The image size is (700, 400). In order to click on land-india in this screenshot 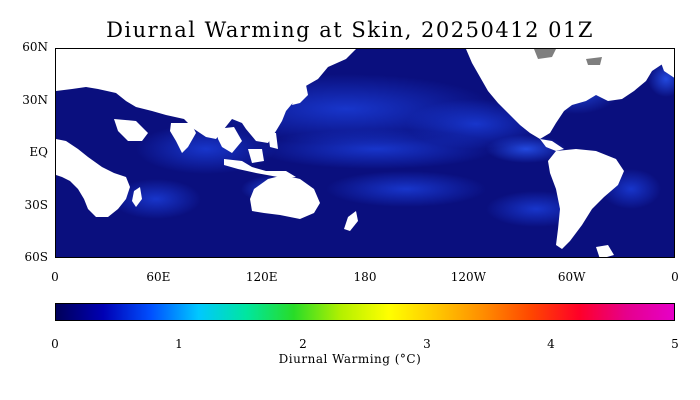, I will do `click(183, 138)`.